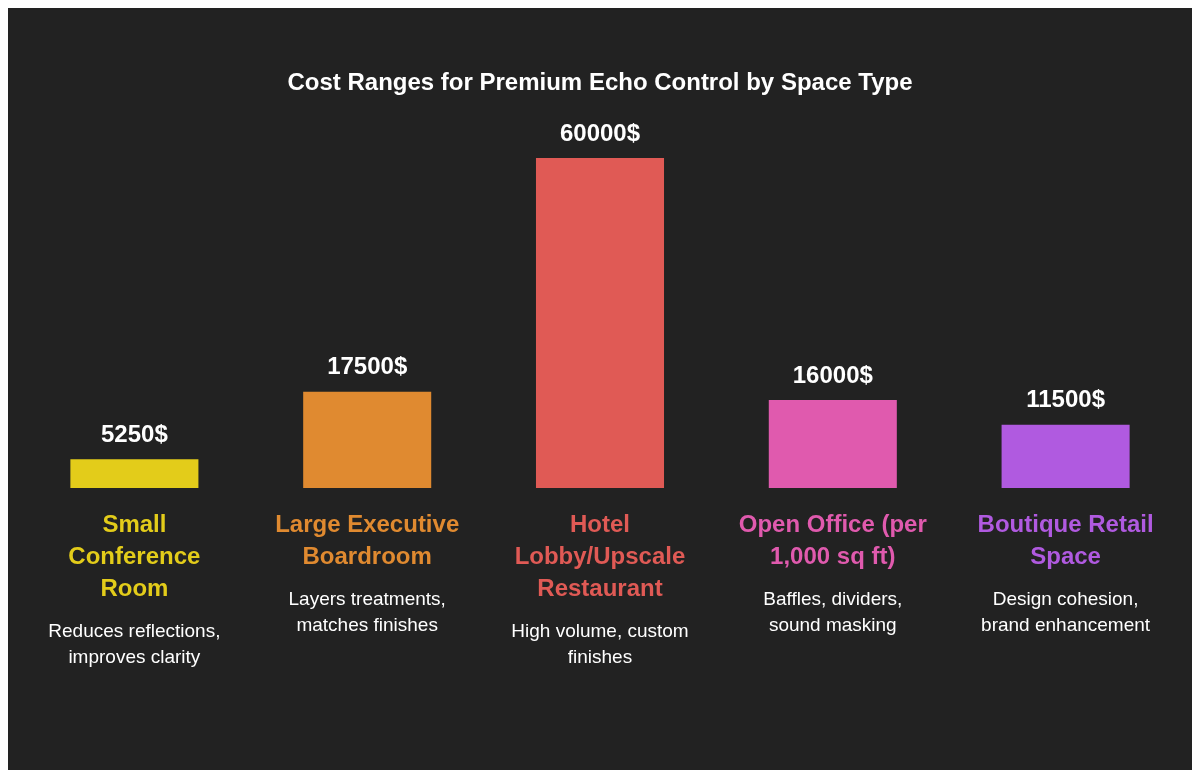 The image size is (1200, 778). Describe the element at coordinates (833, 374) in the screenshot. I see `data-label: 16000$` at that location.